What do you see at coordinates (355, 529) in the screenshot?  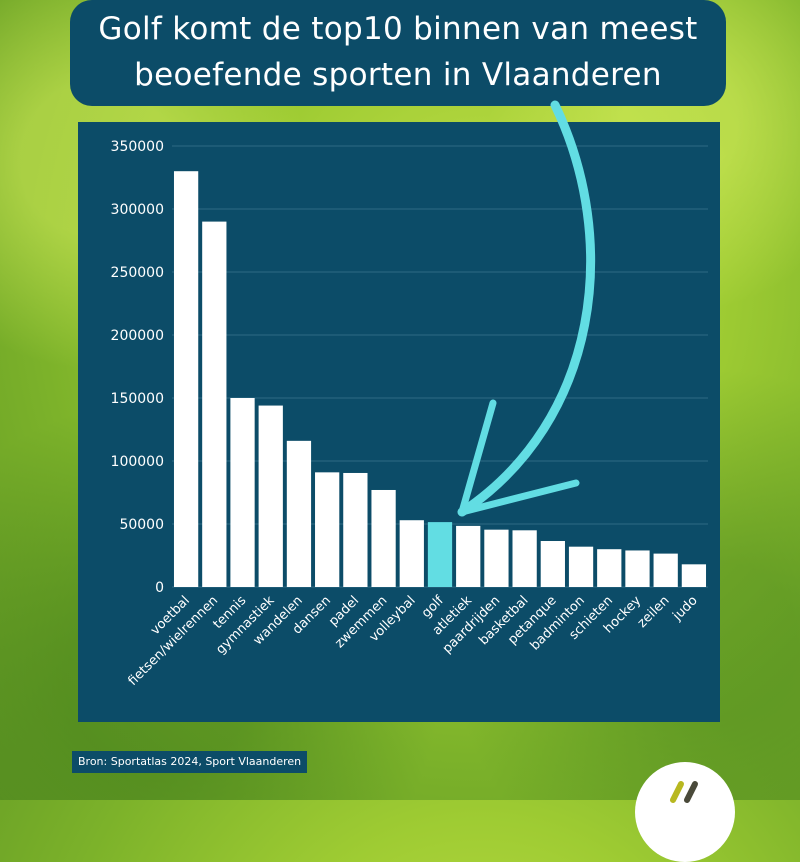 I see `bar-padel` at bounding box center [355, 529].